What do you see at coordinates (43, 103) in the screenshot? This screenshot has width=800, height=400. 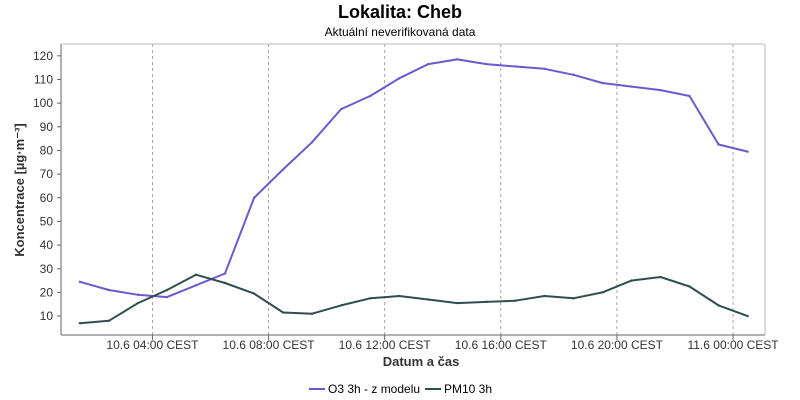 I see `y-tick-label: 100` at bounding box center [43, 103].